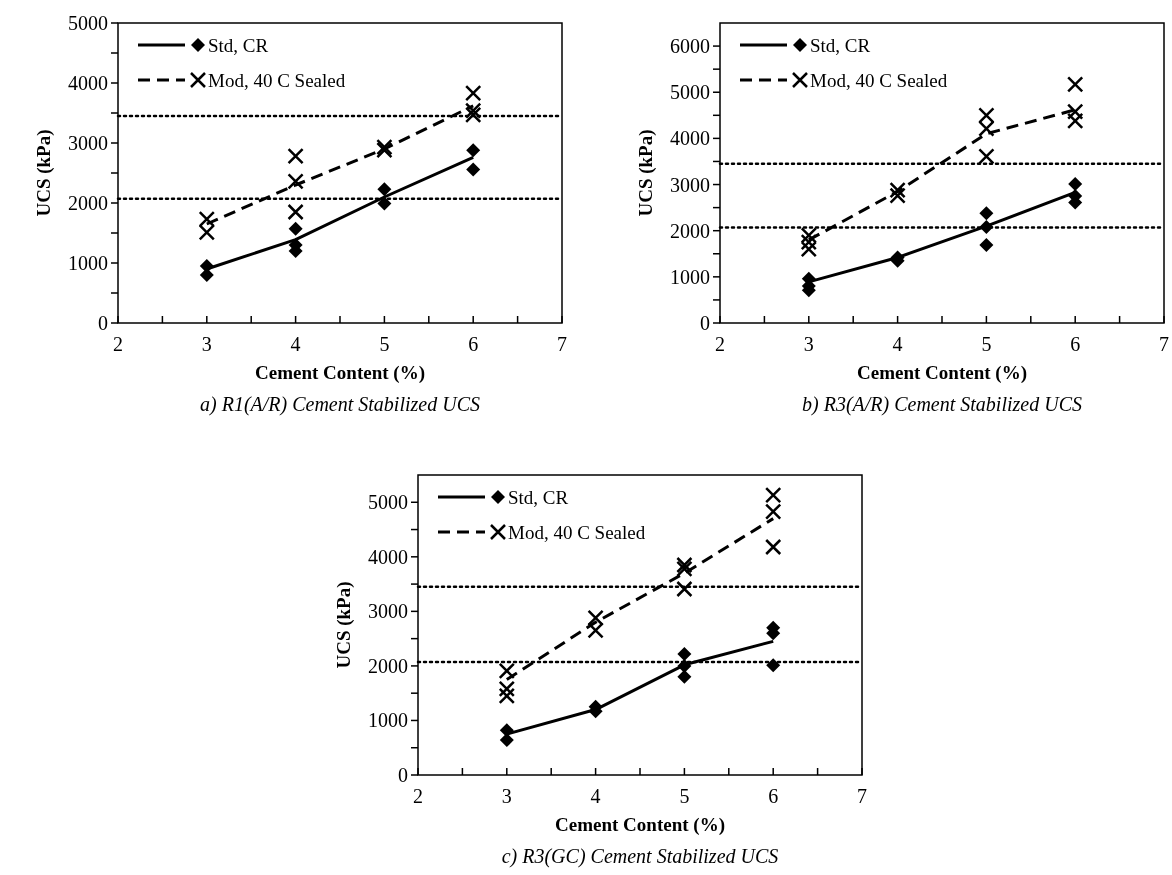  Describe the element at coordinates (942, 404) in the screenshot. I see `text: b) R3(A/R) Cement Stabilized UCS` at that location.